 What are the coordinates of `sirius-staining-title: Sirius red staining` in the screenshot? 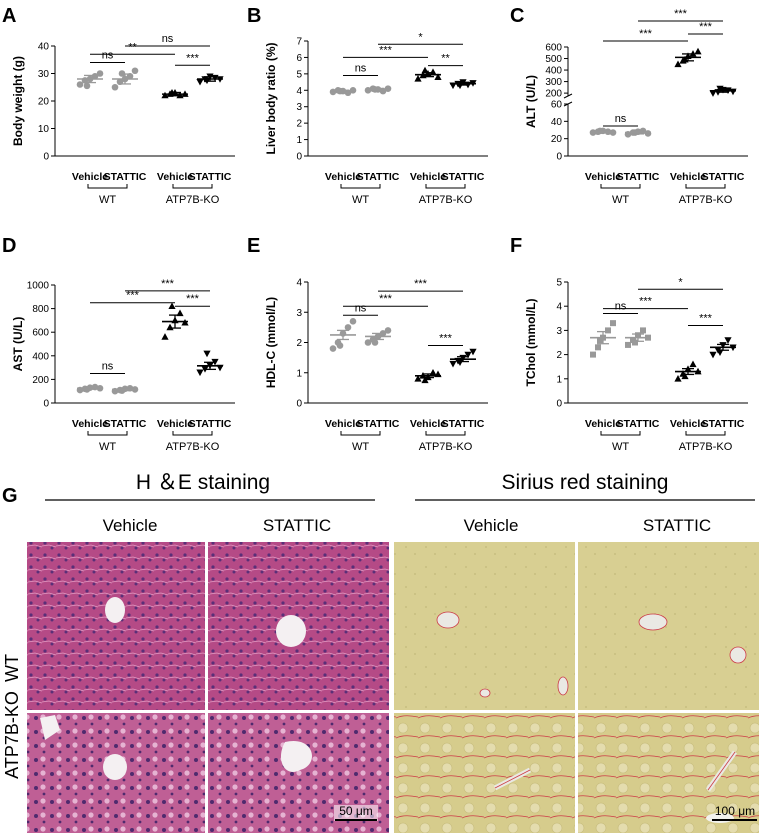 It's located at (585, 482).